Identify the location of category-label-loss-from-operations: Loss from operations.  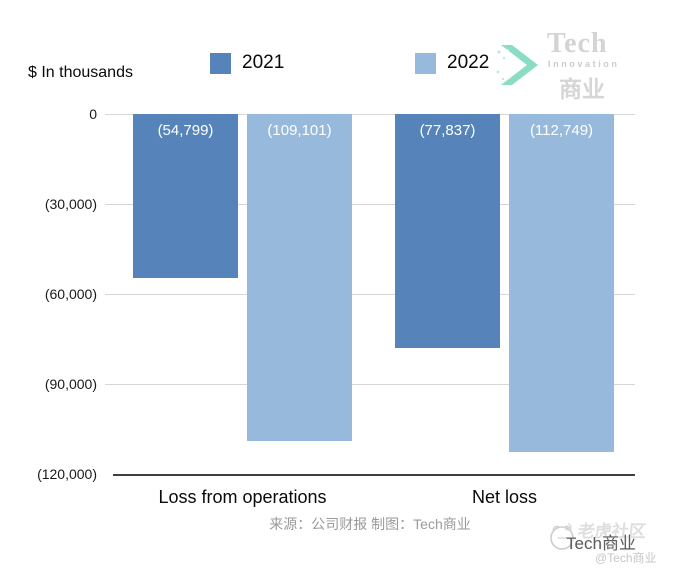
(242, 497).